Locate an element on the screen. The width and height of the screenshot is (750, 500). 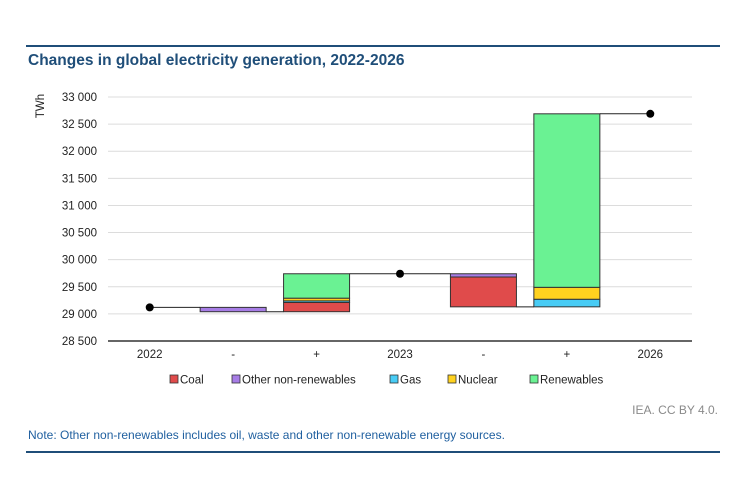
legend-label: Coal is located at coordinates (192, 381).